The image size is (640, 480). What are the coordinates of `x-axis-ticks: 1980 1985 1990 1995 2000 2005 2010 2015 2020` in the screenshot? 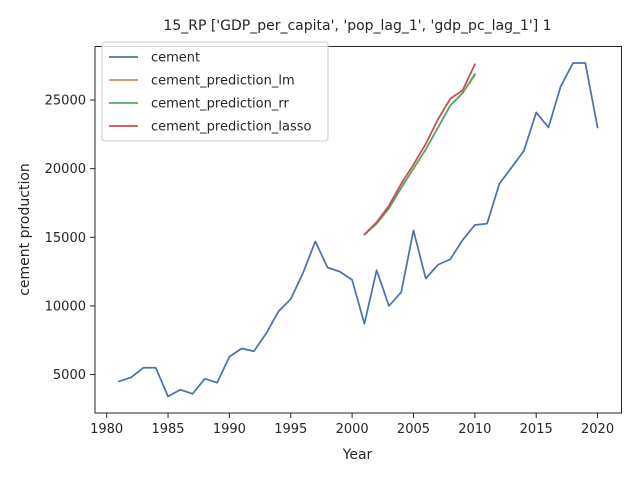 It's located at (352, 425).